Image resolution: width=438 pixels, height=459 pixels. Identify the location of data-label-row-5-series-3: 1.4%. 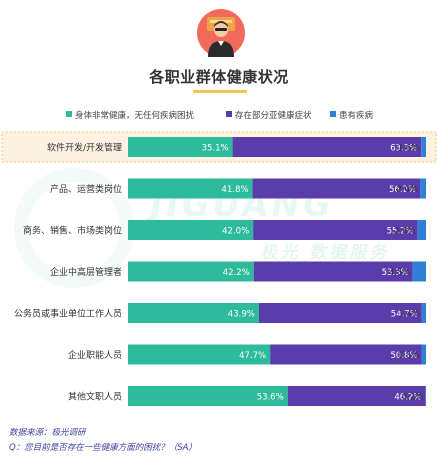
(409, 315).